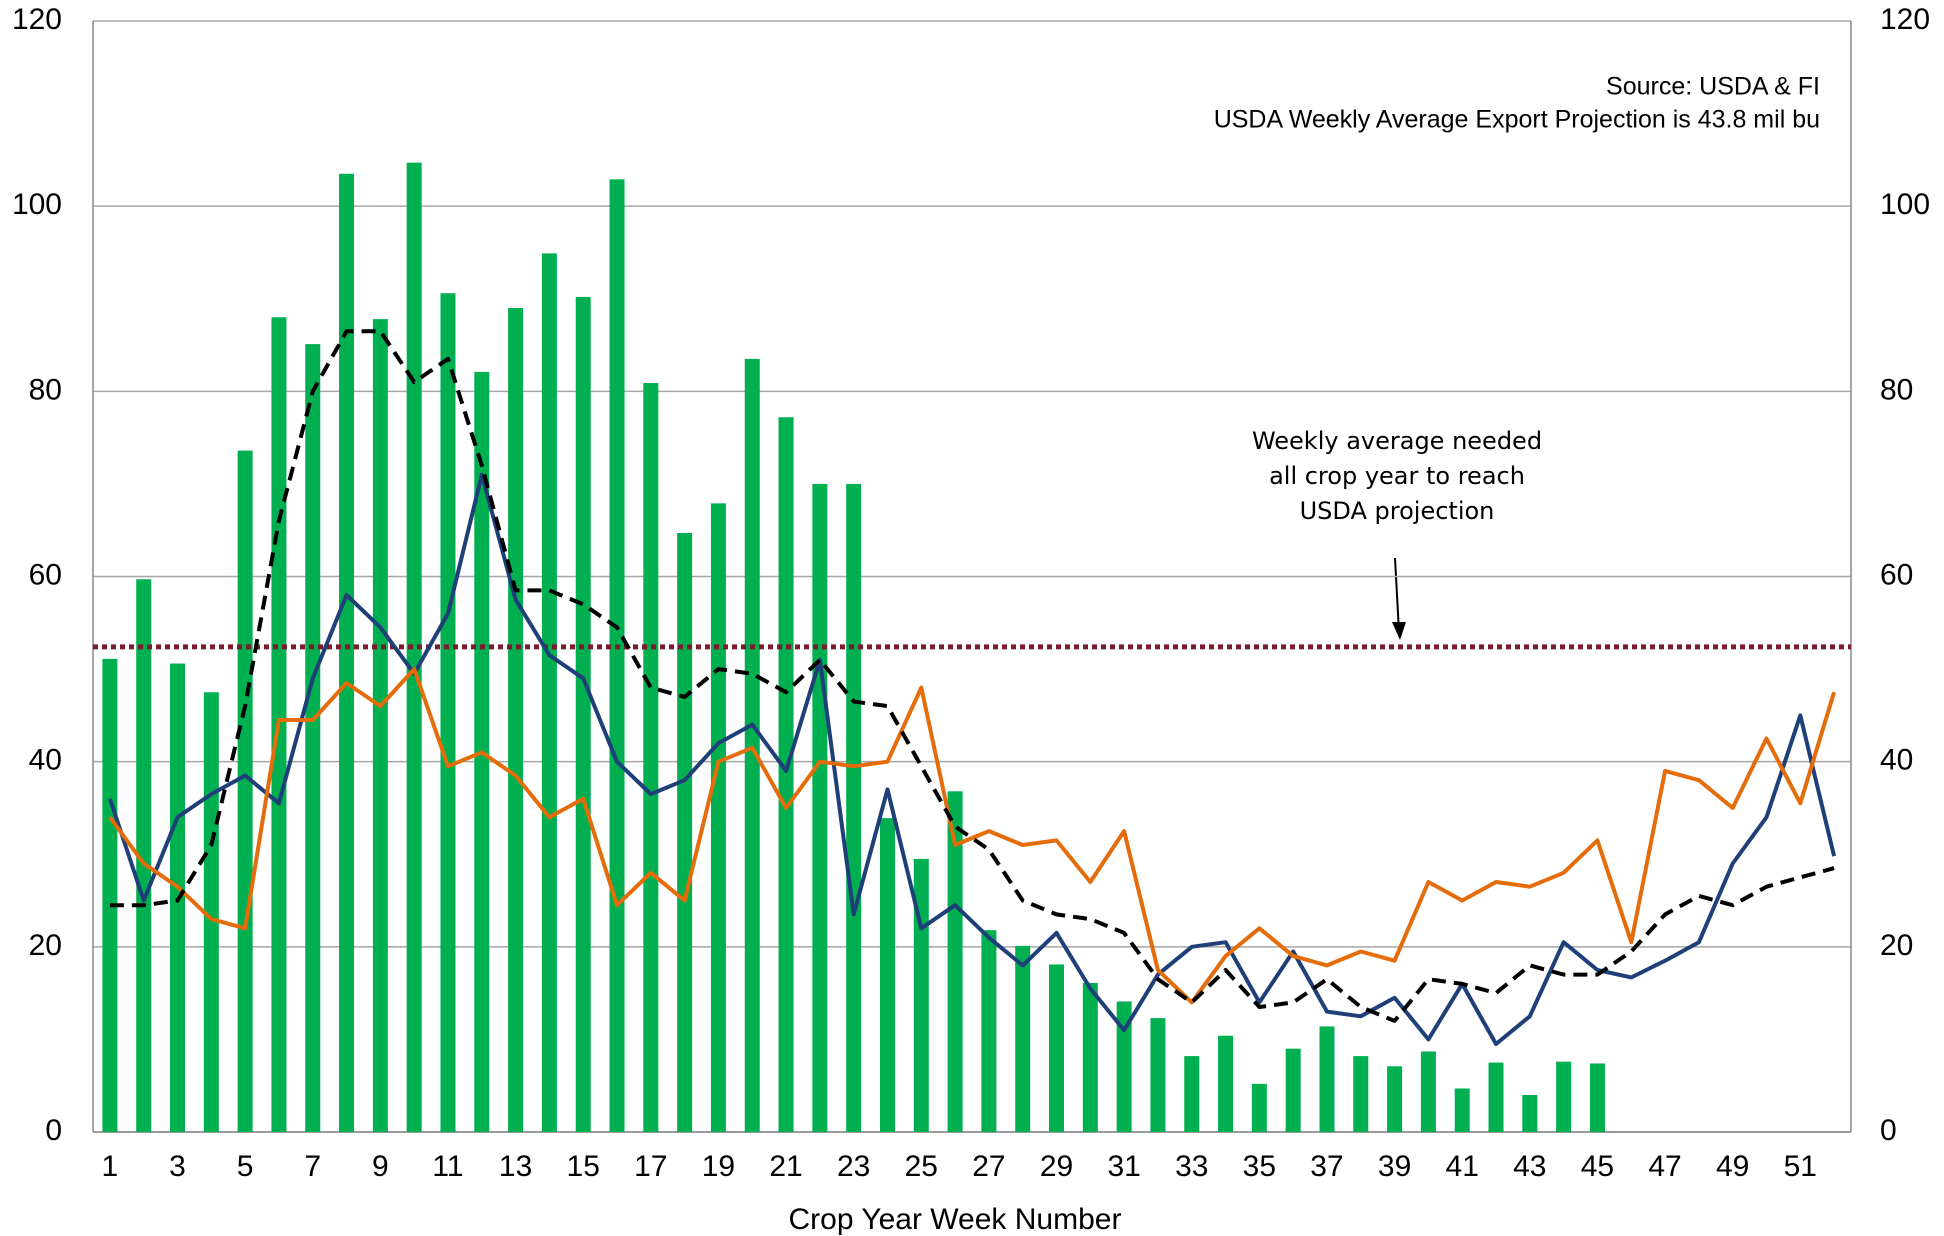  I want to click on y-tick-label: 60, so click(45, 574).